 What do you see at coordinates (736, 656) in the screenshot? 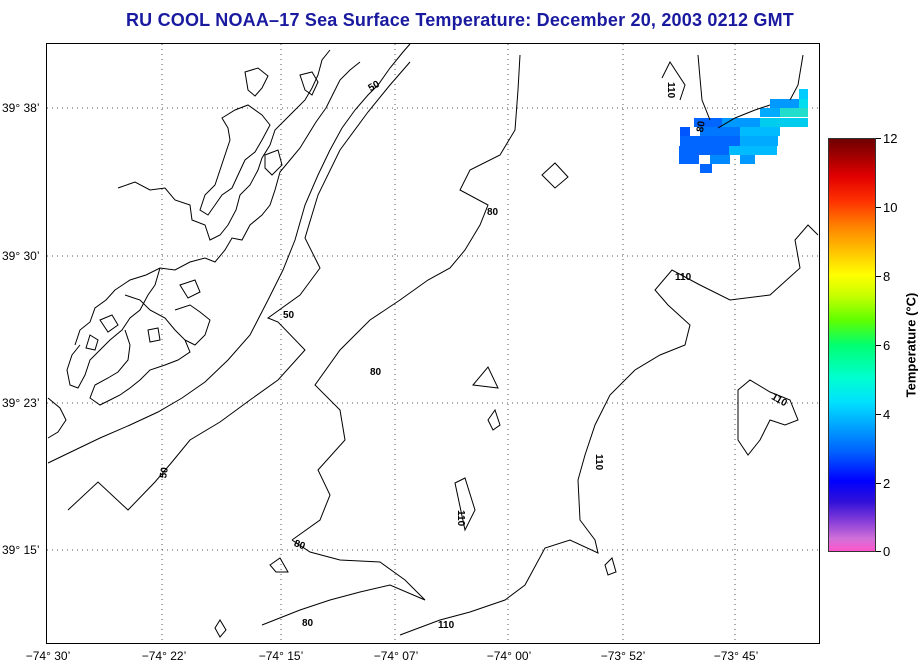
I see `lon-label: −73° 45’` at bounding box center [736, 656].